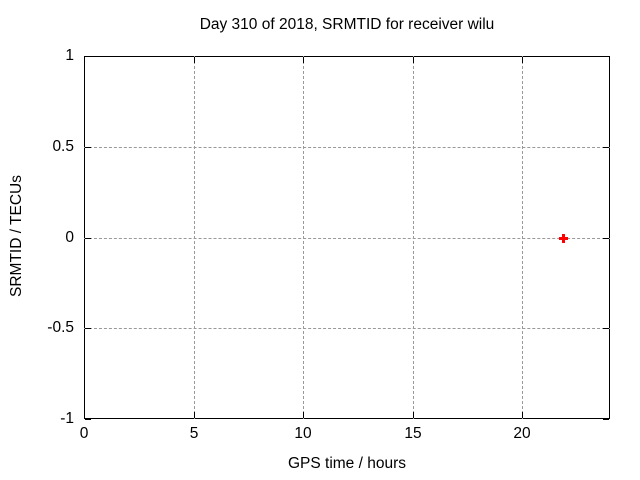  I want to click on x-tick-label: 0, so click(84, 433).